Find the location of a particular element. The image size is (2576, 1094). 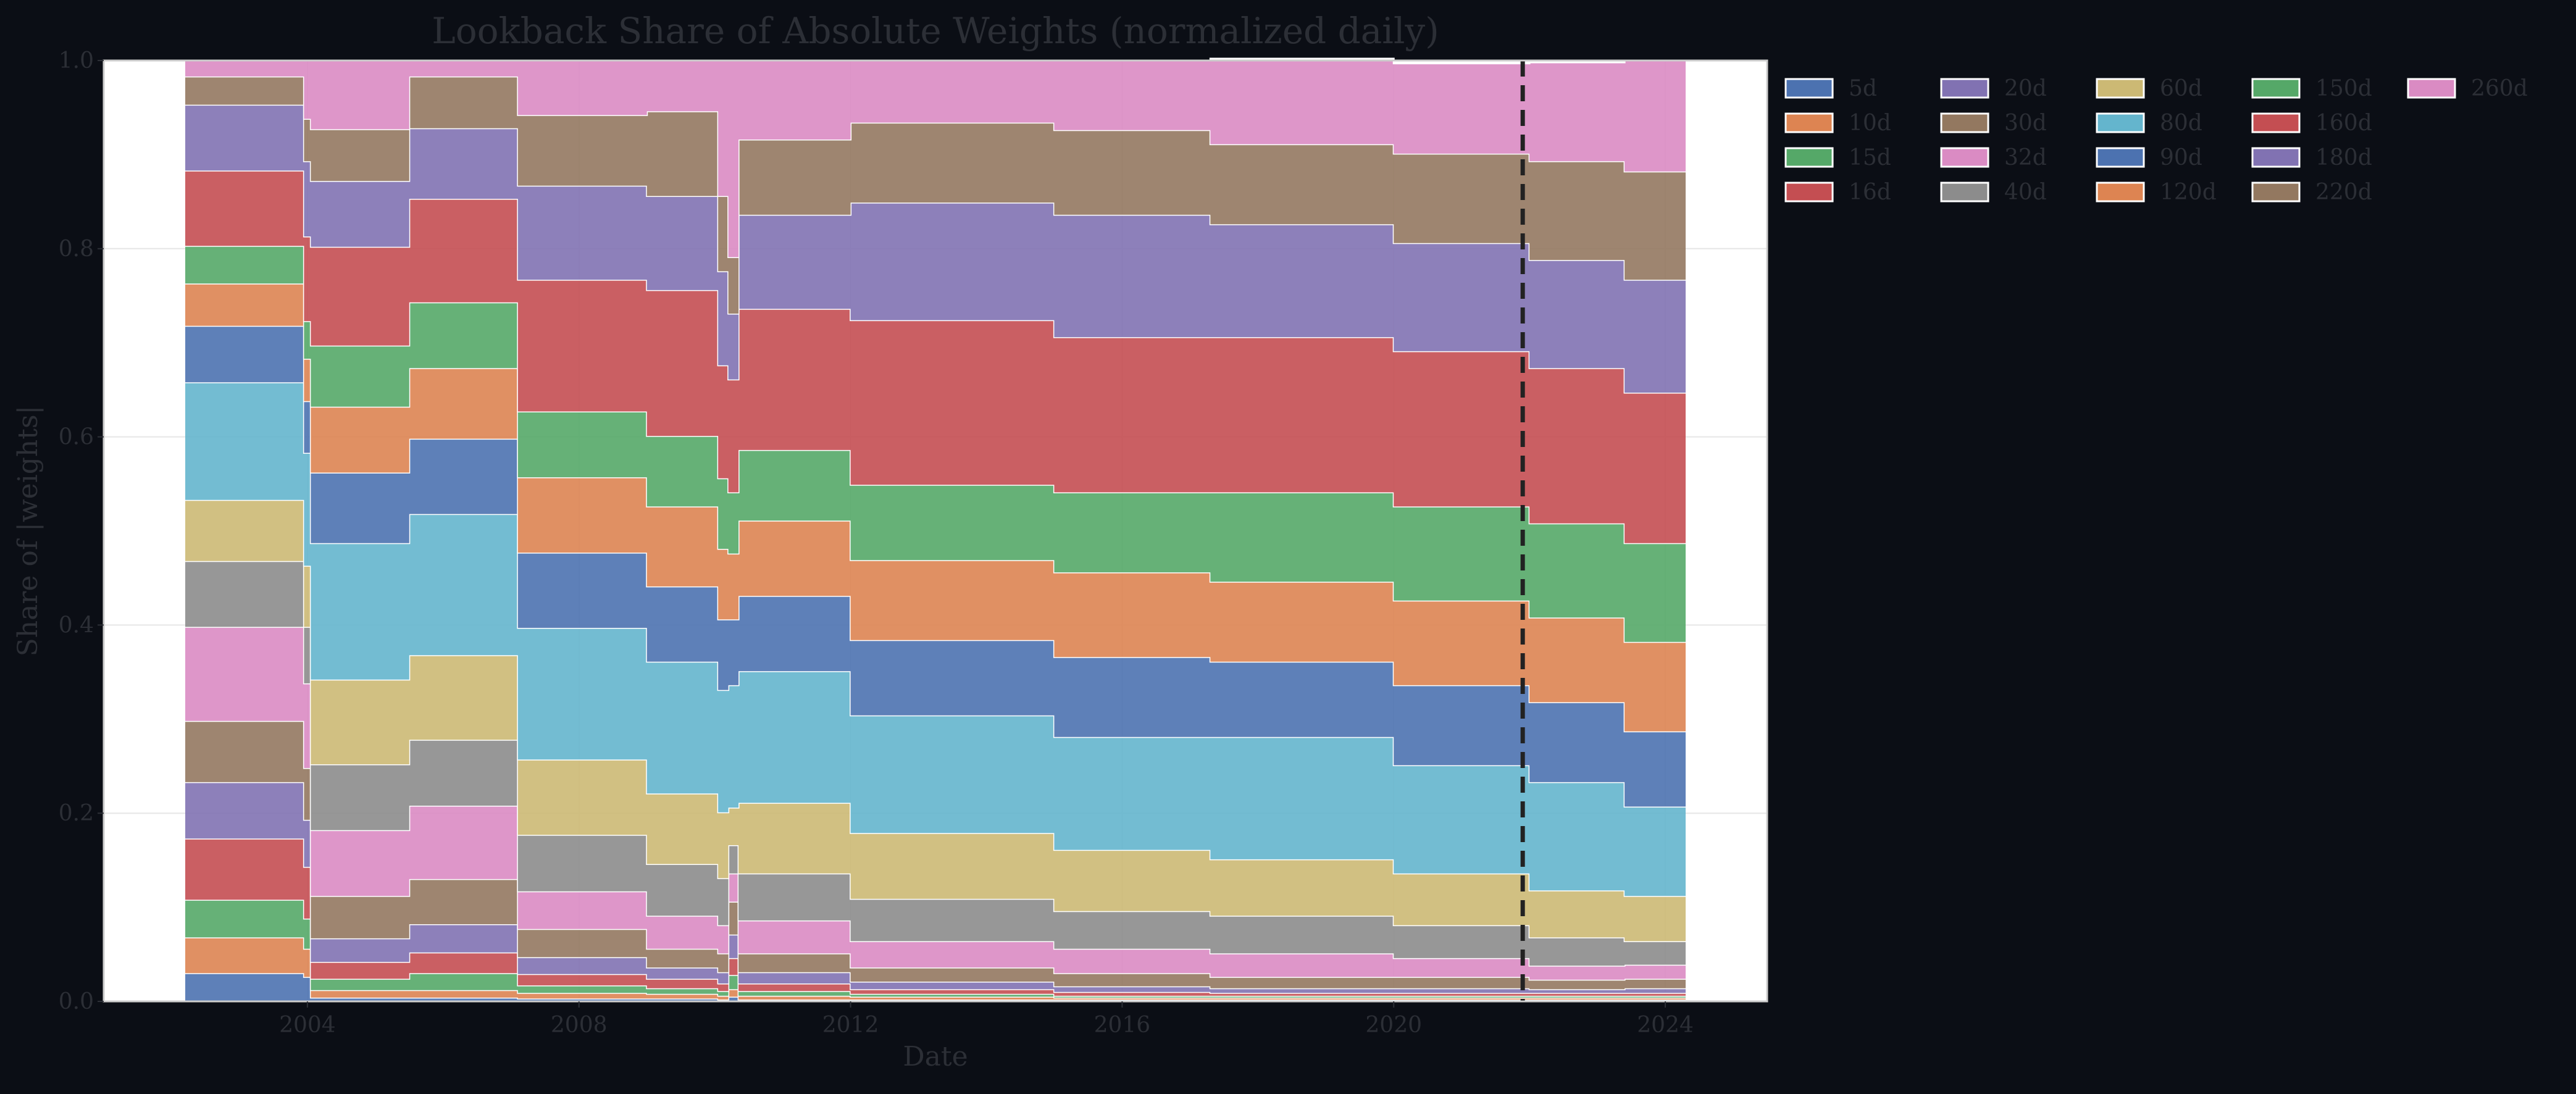

y-tick-label: 0.6 is located at coordinates (77, 438).